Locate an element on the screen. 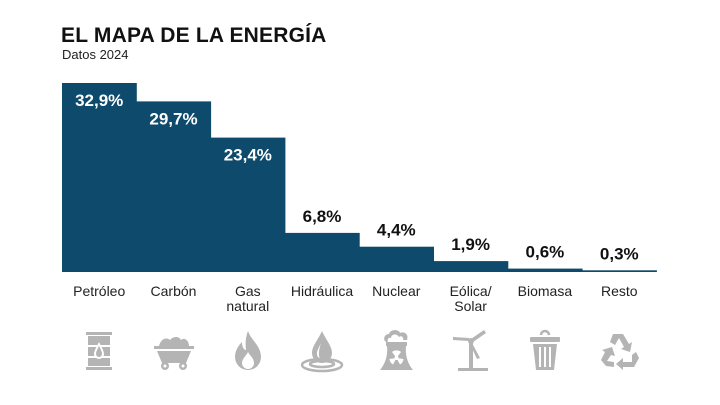  category-label: Biomasa is located at coordinates (545, 291).